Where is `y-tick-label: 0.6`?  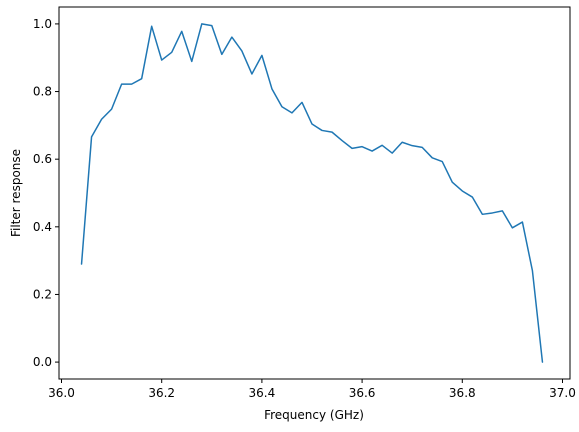 y-tick-label: 0.6 is located at coordinates (42, 159).